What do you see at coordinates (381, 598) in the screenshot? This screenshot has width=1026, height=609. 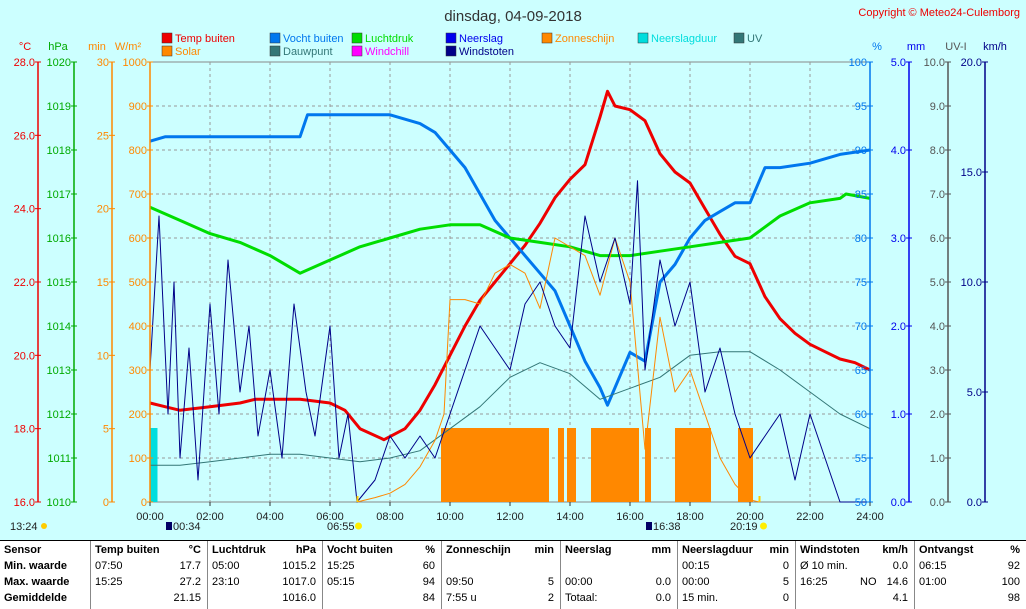 I see `stats-row: 84` at bounding box center [381, 598].